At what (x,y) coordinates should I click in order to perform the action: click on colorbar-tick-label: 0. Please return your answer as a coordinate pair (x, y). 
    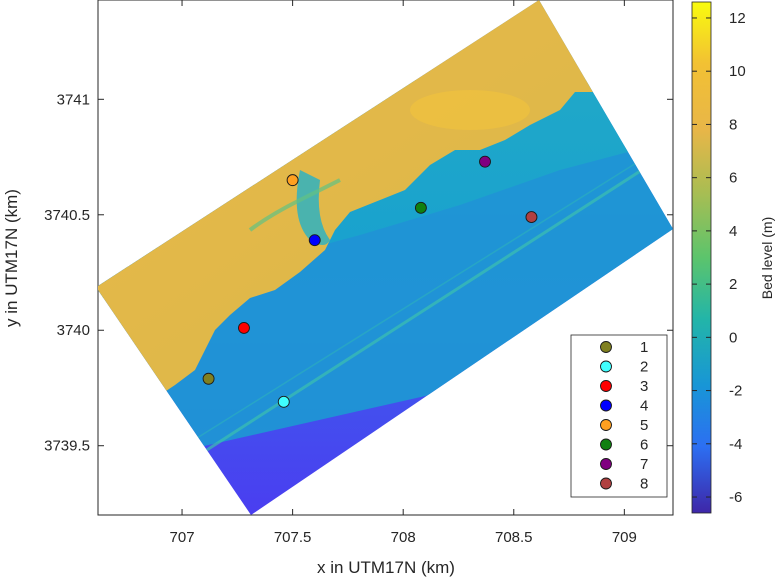
    Looking at the image, I should click on (733, 337).